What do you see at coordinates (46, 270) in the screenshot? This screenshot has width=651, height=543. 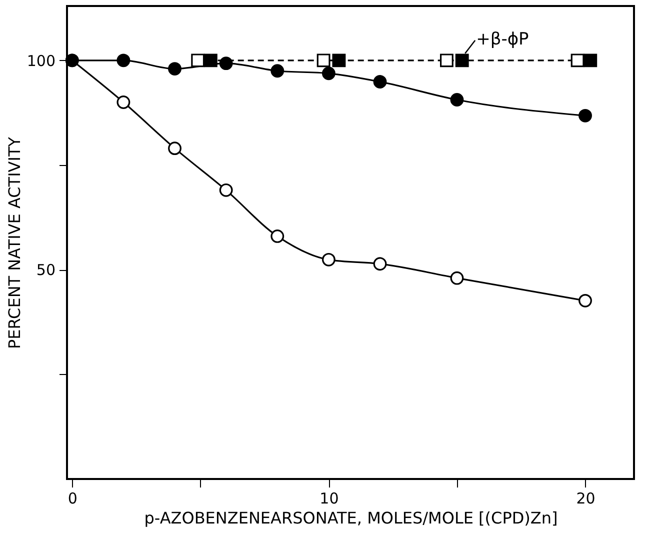 I see `y-tick-label: 50` at bounding box center [46, 270].